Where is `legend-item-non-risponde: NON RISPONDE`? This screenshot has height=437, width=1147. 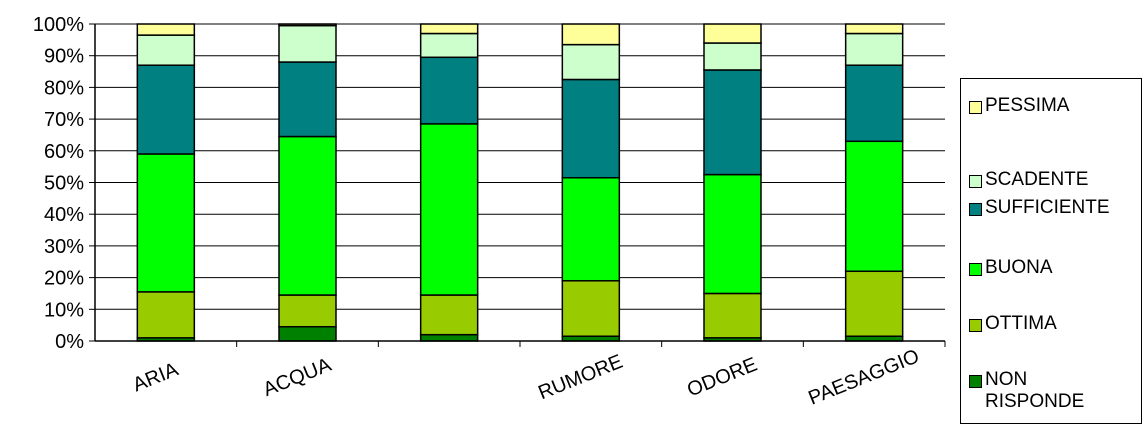 legend-item-non-risponde: NON RISPONDE is located at coordinates (1038, 391).